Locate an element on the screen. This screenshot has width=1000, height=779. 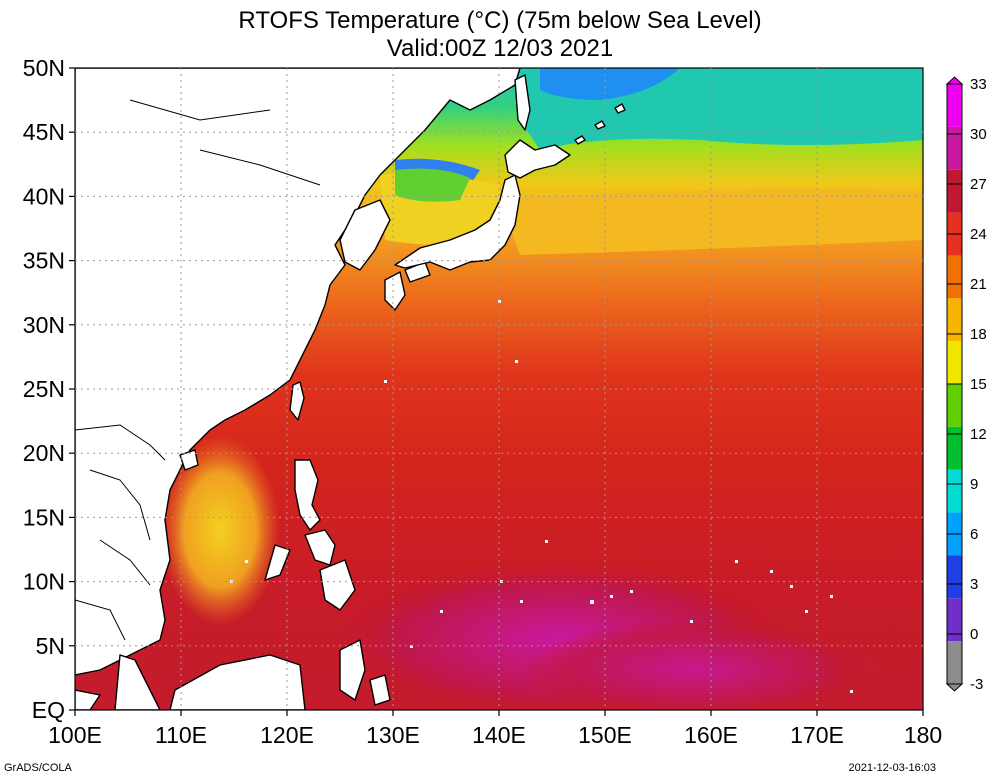
y-tick-label: 45N is located at coordinates (44, 132).